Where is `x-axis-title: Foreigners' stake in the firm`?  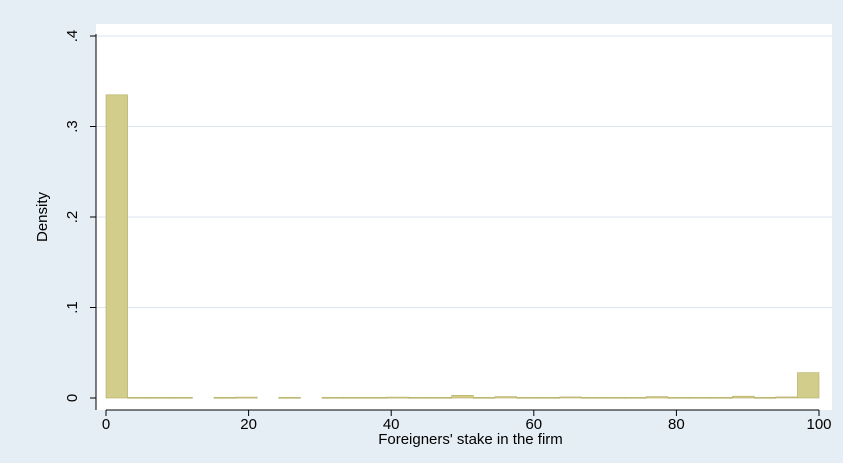 x-axis-title: Foreigners' stake in the firm is located at coordinates (470, 439).